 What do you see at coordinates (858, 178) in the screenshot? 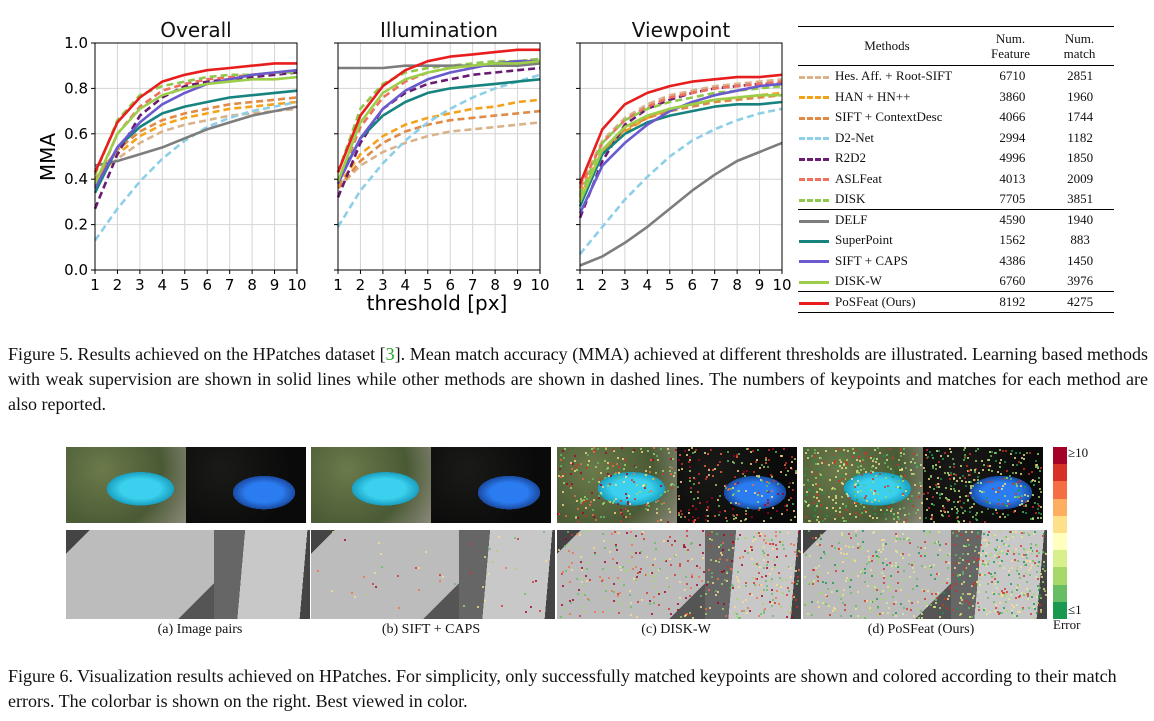
I see `legend-method-name: ASLFeat` at bounding box center [858, 178].